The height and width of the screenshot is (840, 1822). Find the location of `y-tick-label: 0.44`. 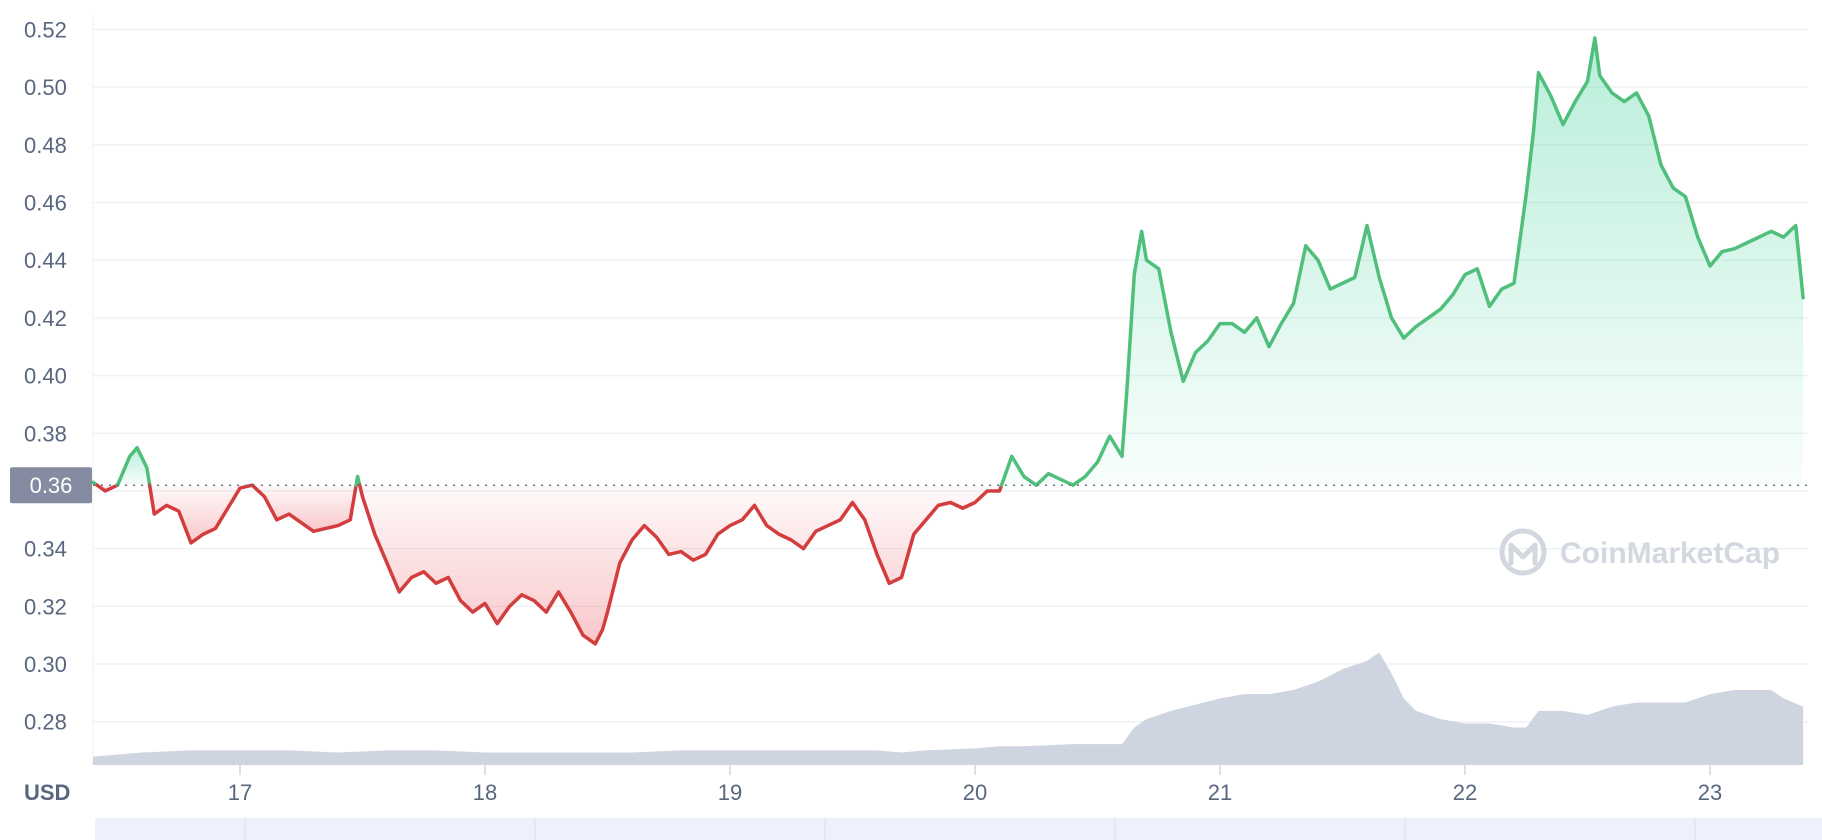

y-tick-label: 0.44 is located at coordinates (45, 260).